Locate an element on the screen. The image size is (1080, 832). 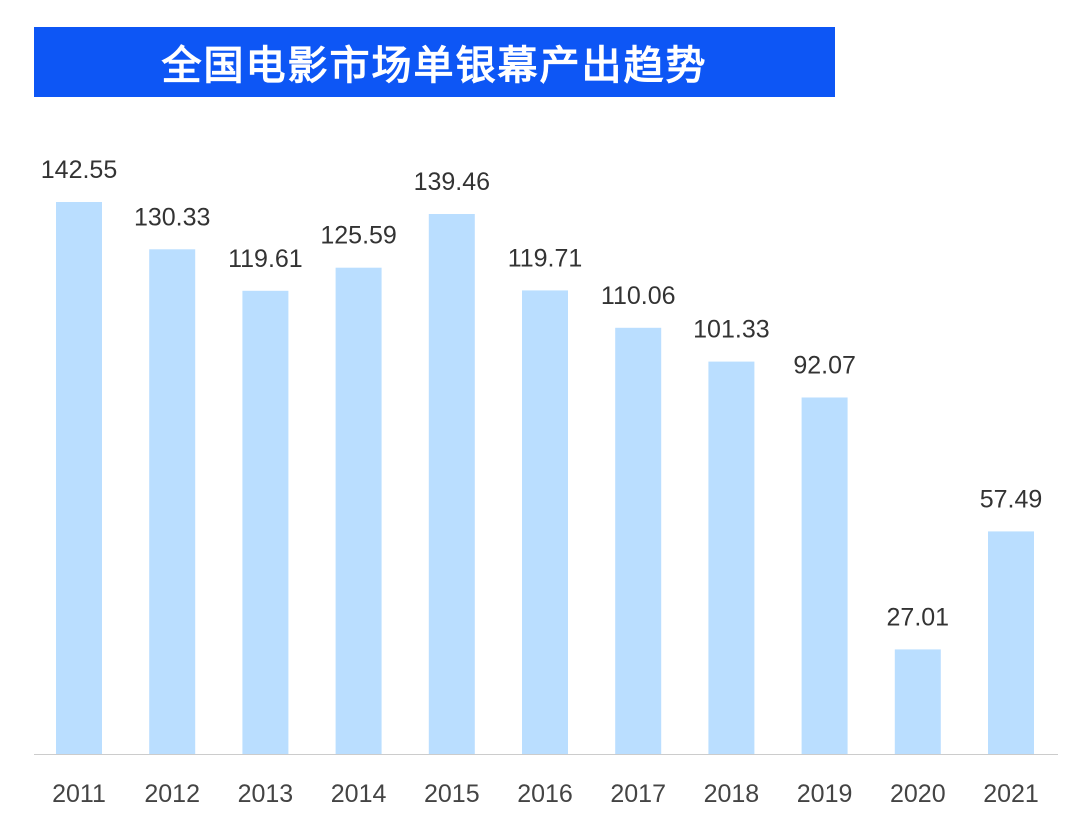
value-label-2012: 130.33 is located at coordinates (172, 217).